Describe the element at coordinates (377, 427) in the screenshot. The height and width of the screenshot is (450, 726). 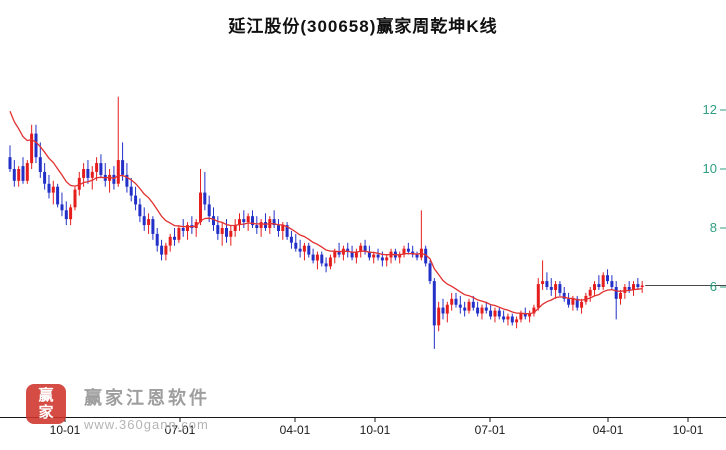
I see `x-axis: 10-01 07-01 04-01 10-01 07-01 04-01 10-01` at that location.